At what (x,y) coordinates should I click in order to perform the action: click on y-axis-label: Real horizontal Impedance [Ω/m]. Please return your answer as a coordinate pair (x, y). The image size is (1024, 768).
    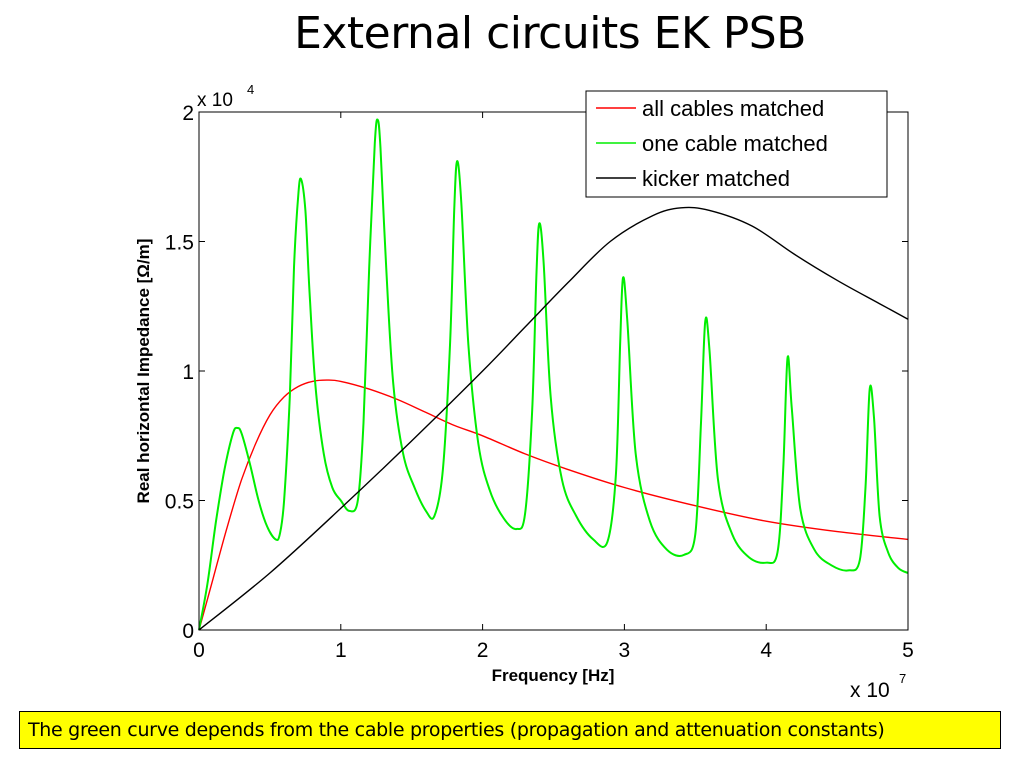
    Looking at the image, I should click on (143, 371).